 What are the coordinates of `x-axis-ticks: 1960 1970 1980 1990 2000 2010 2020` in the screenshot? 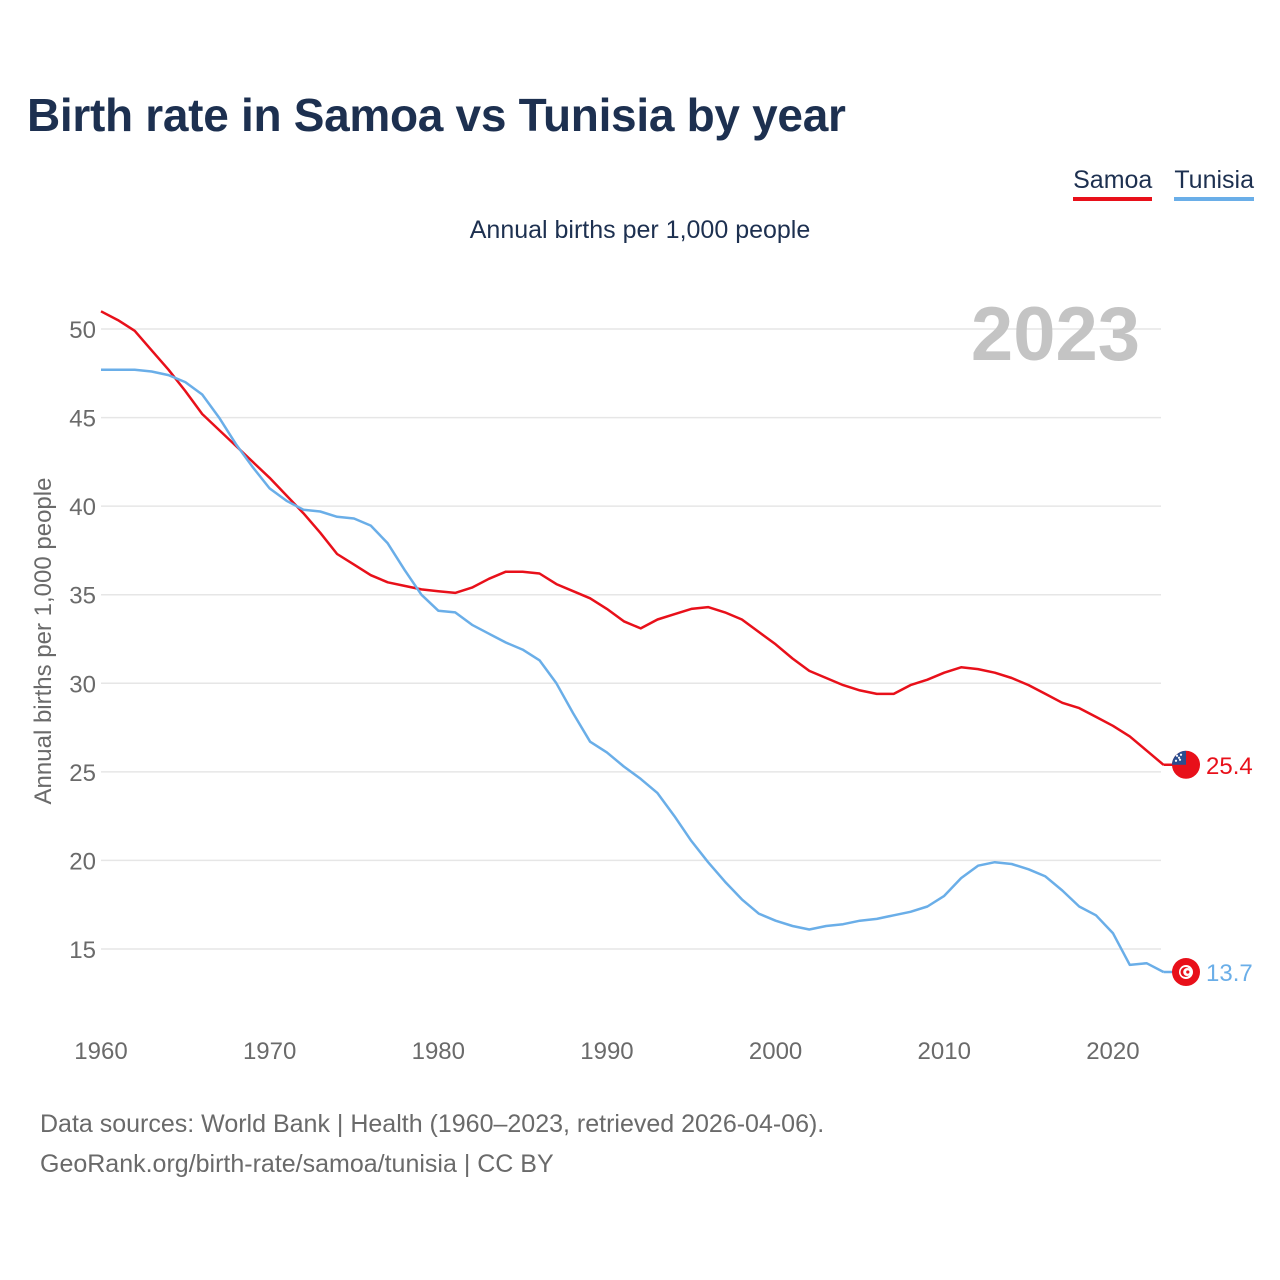 It's located at (606, 1051).